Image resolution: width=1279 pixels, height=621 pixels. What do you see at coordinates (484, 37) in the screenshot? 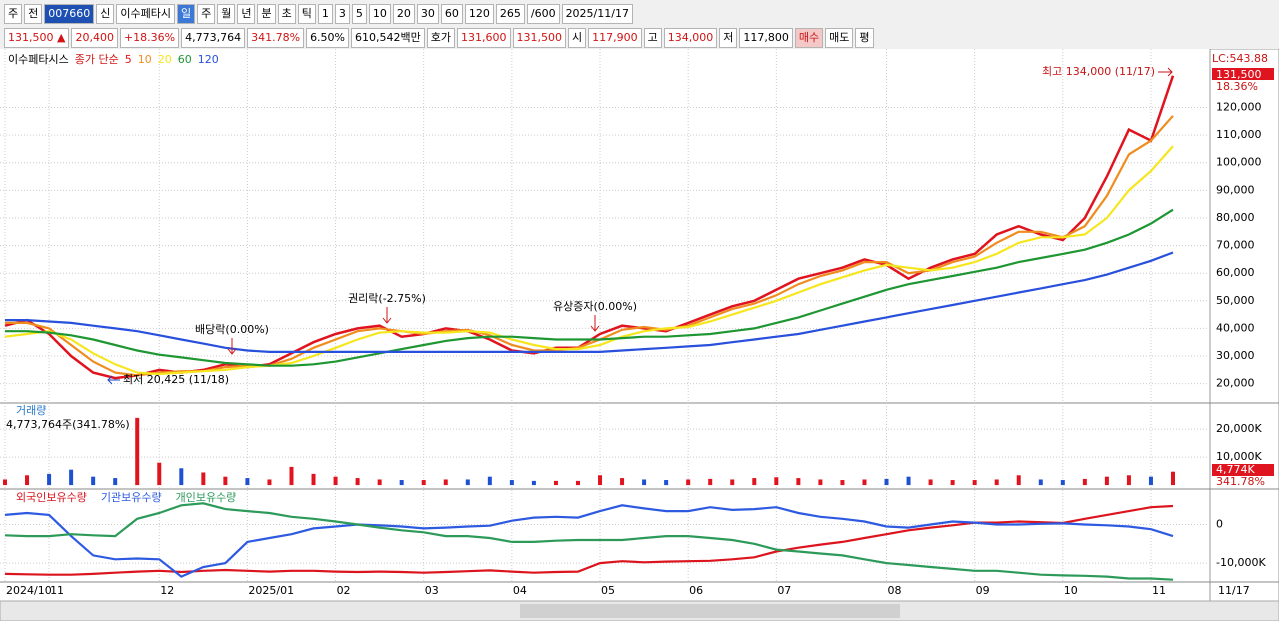
I see `quote-item: 131,600` at bounding box center [484, 37].